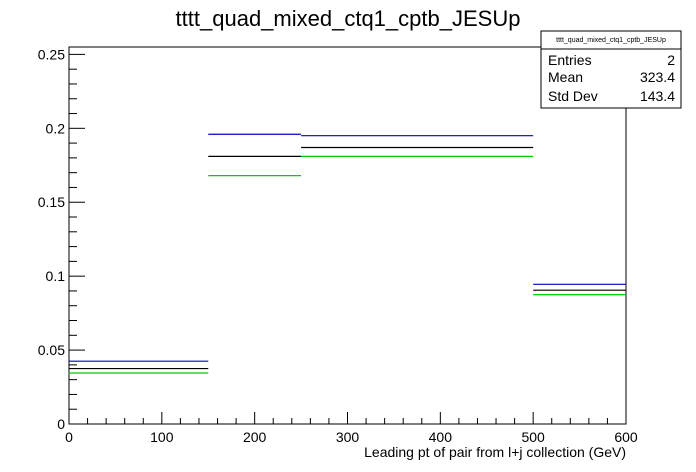 The height and width of the screenshot is (472, 696). What do you see at coordinates (671, 60) in the screenshot?
I see `stats-entries-value: 2` at bounding box center [671, 60].